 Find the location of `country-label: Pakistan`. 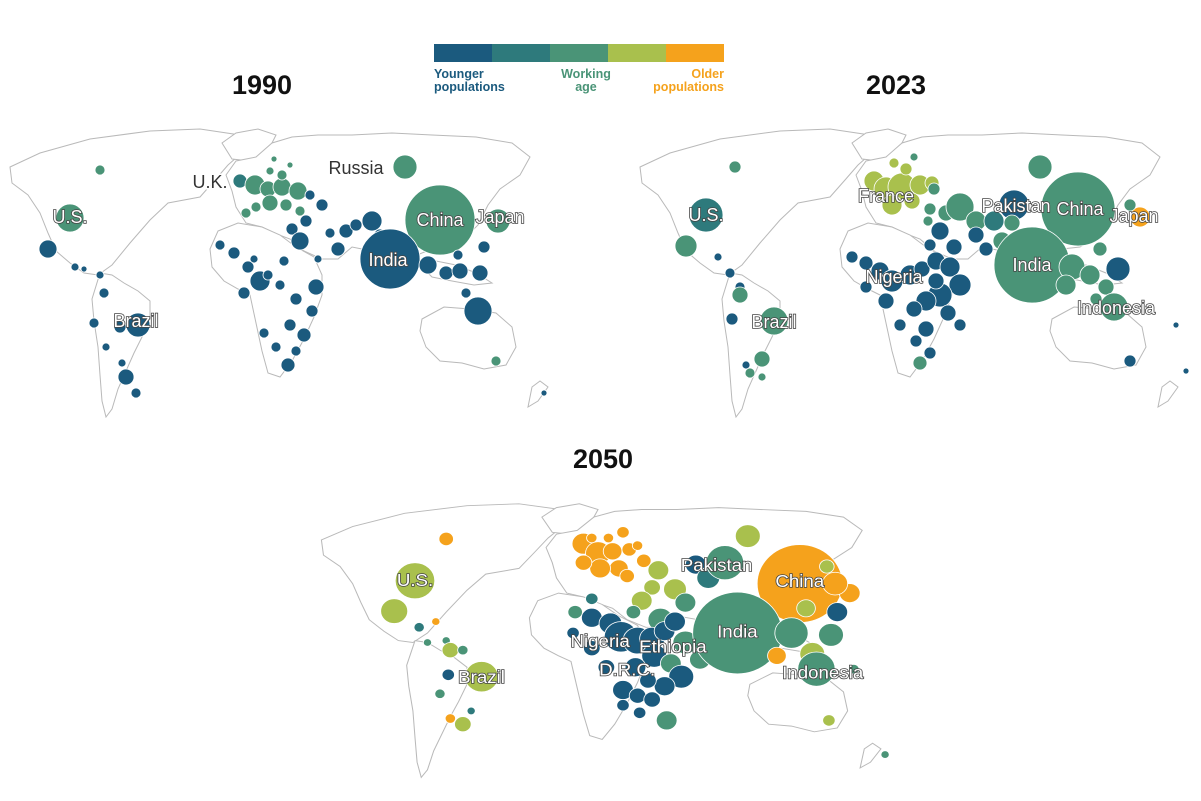

country-label: Pakistan is located at coordinates (1015, 206).